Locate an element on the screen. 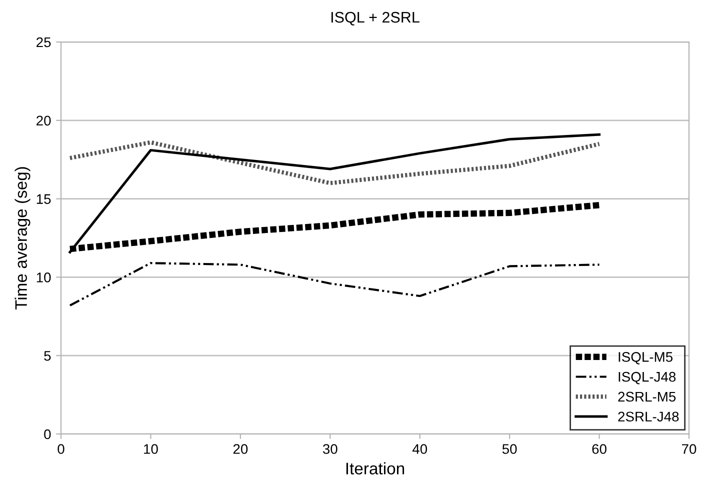 The height and width of the screenshot is (480, 702). legend-label: ISQL-J48 is located at coordinates (647, 378).